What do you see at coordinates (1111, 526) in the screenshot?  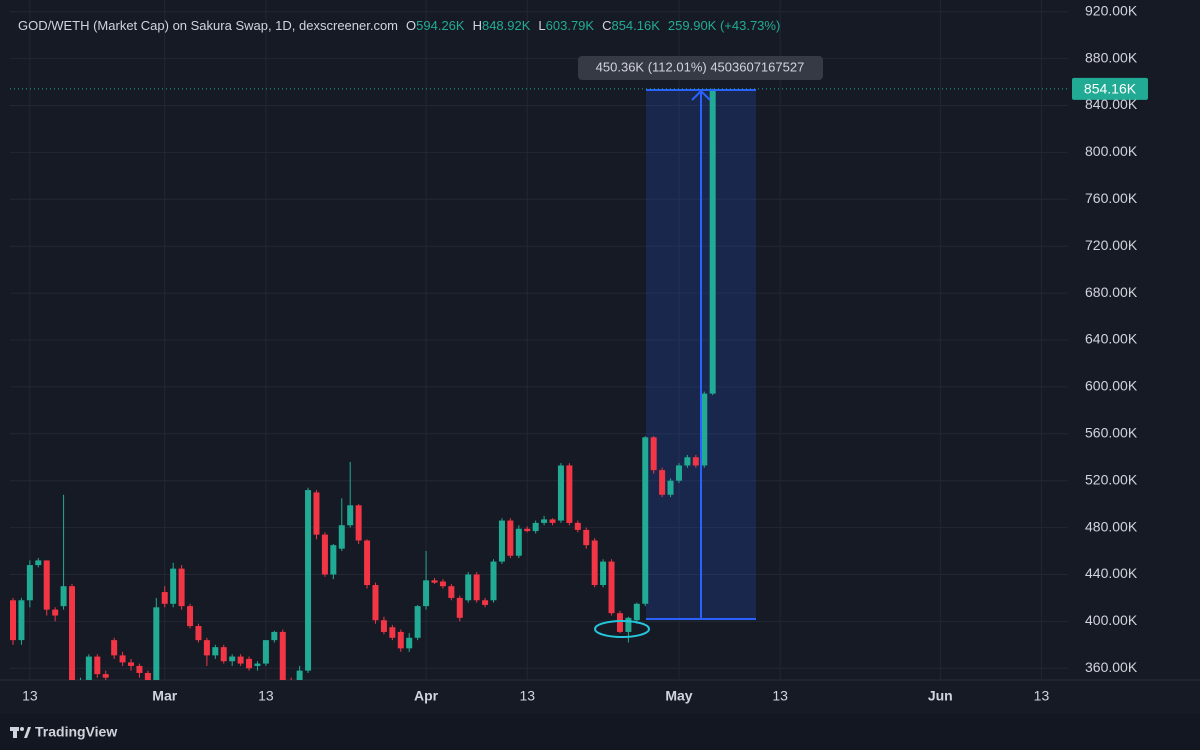 I see `y-tick-label: 480.00K` at bounding box center [1111, 526].